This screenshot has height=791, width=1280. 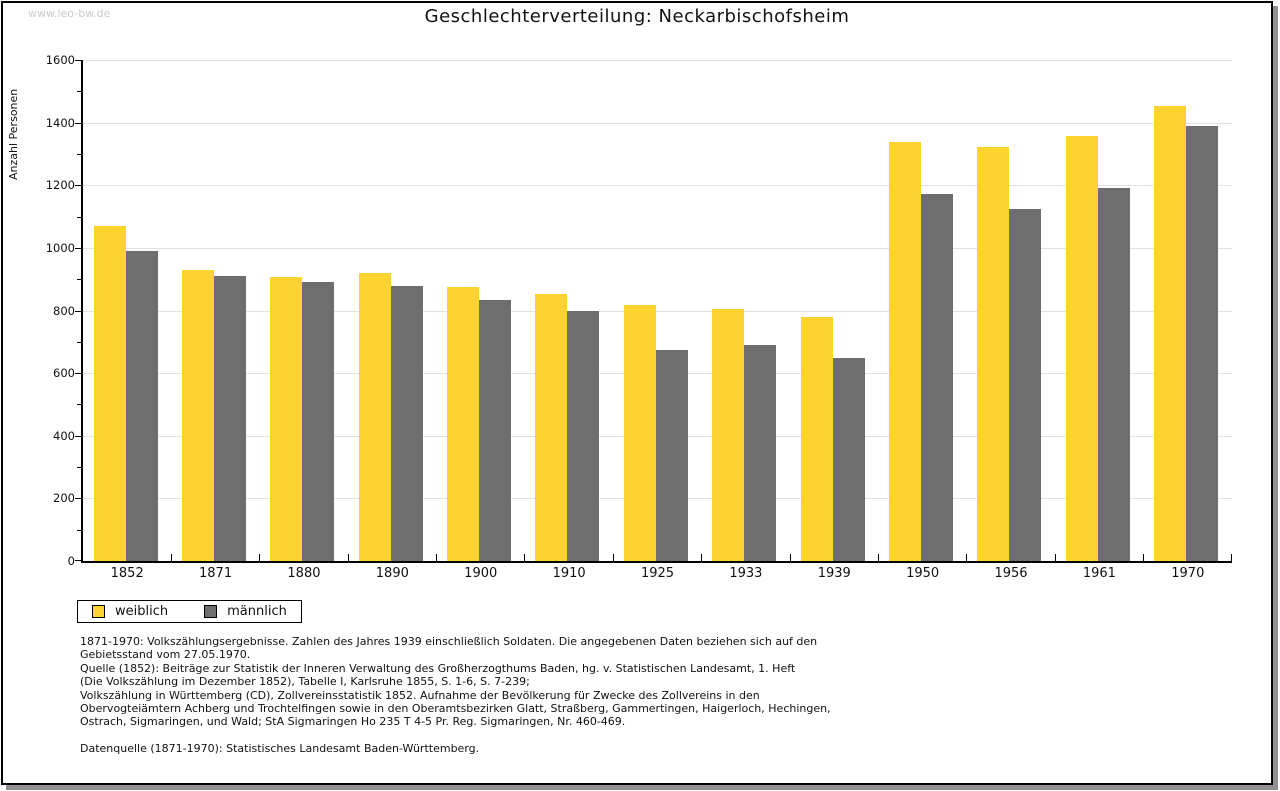 What do you see at coordinates (392, 573) in the screenshot?
I see `x-tick-label-1890: 1890` at bounding box center [392, 573].